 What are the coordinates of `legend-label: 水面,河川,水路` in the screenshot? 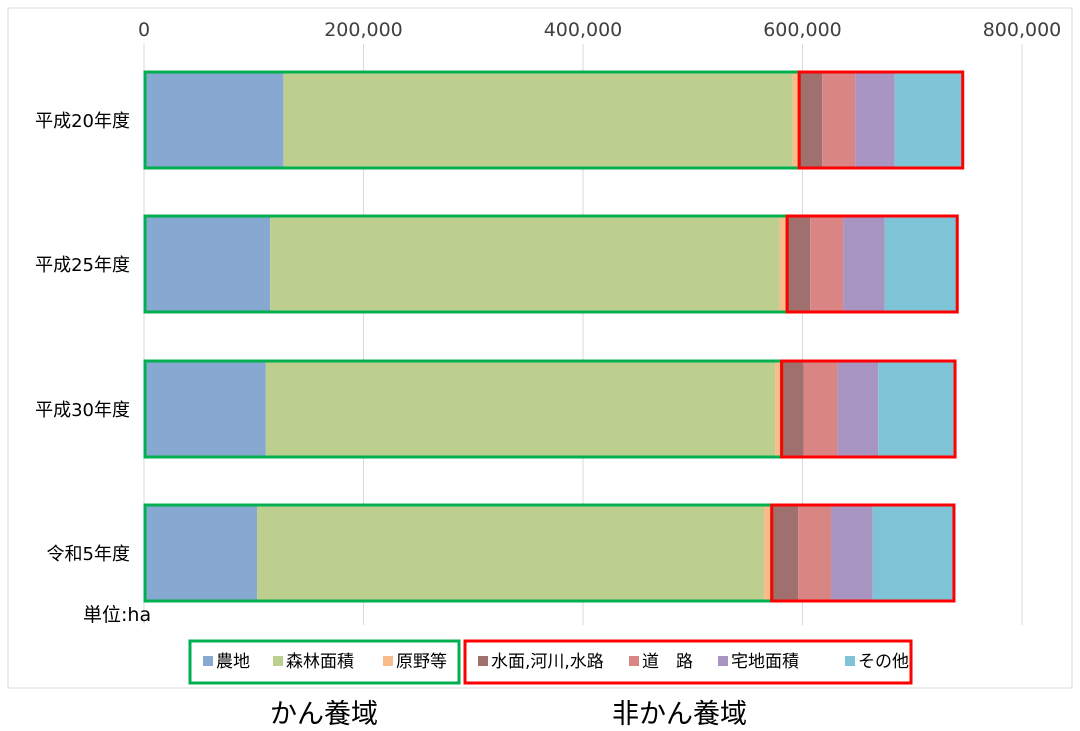 It's located at (547, 662).